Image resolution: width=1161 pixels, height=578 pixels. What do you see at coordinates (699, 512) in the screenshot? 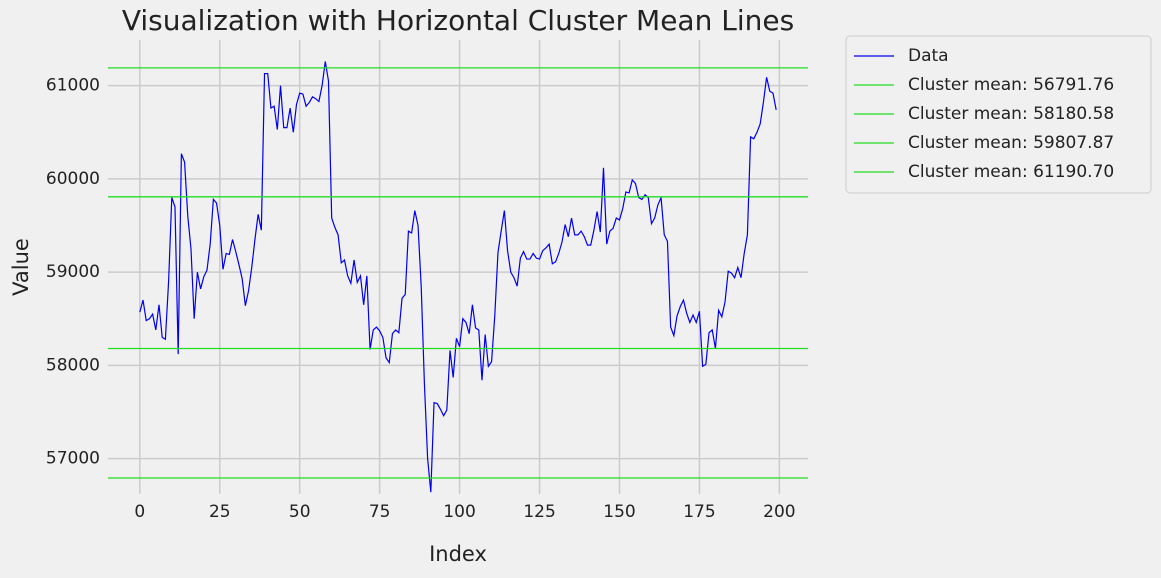
I see `x-tick-label: 175` at bounding box center [699, 512].